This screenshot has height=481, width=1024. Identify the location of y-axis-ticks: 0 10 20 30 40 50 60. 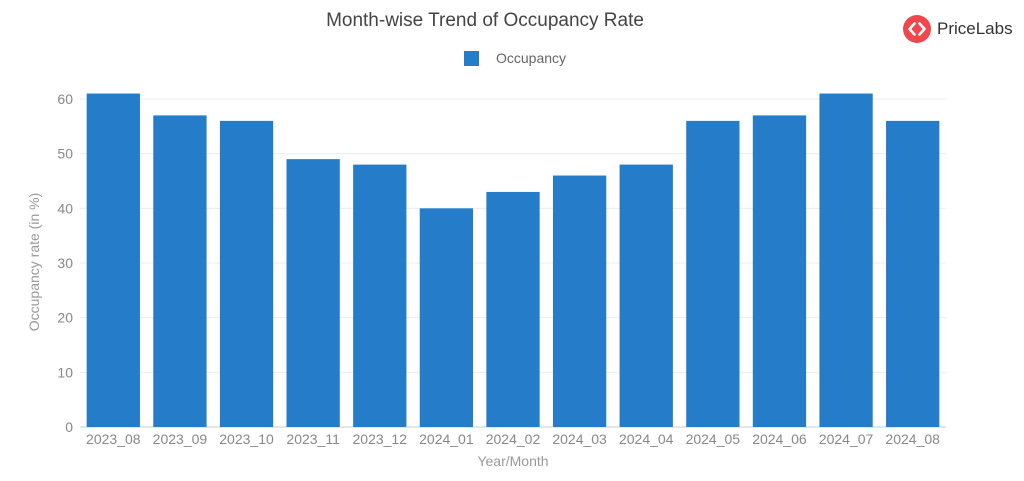
(65, 263).